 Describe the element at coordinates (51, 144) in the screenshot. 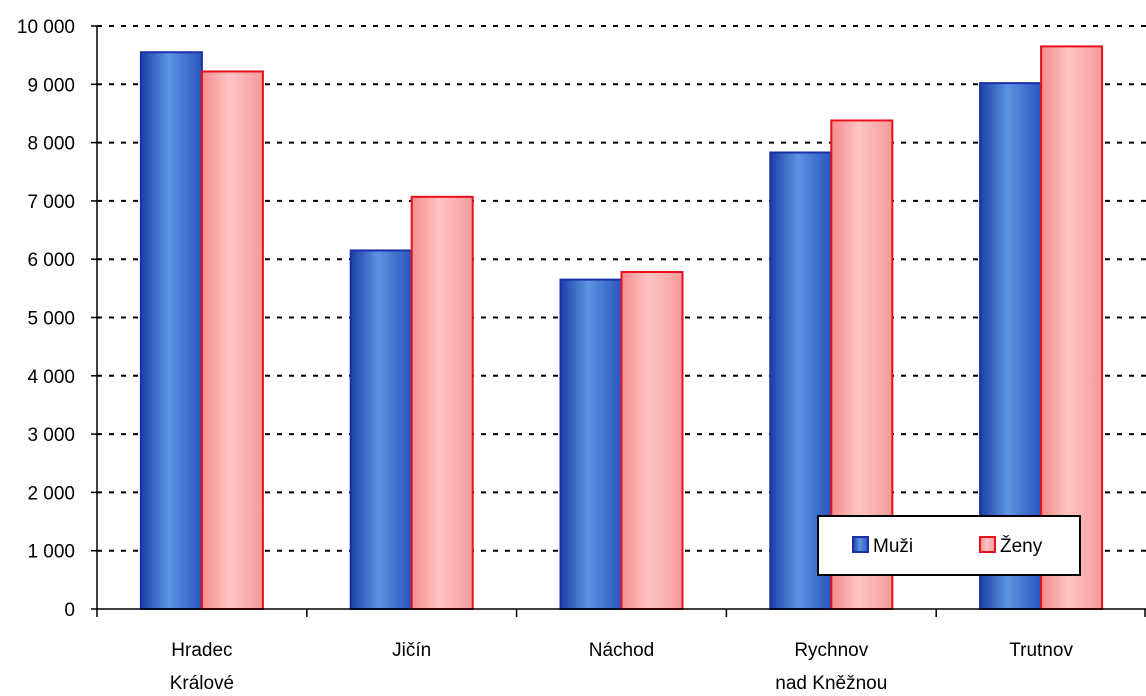

I see `y-tick-label: 8 000` at that location.